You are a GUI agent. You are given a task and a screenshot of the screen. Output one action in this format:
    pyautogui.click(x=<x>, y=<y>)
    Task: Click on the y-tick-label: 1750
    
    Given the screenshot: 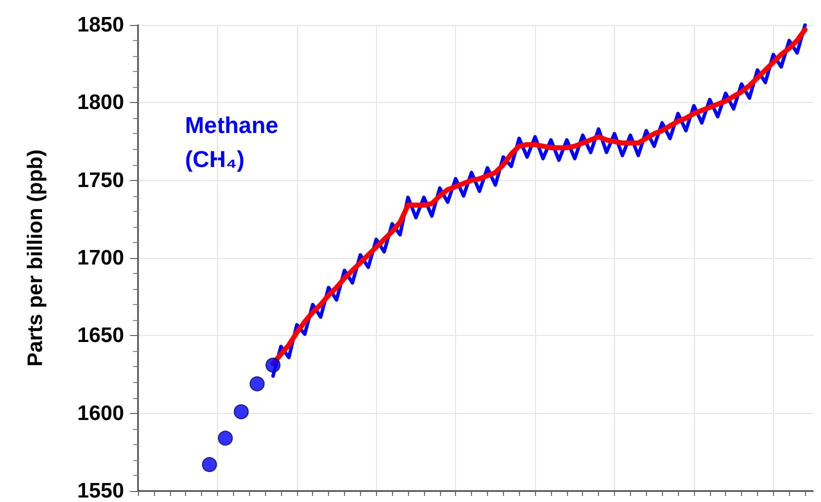 What is the action you would take?
    pyautogui.click(x=100, y=180)
    